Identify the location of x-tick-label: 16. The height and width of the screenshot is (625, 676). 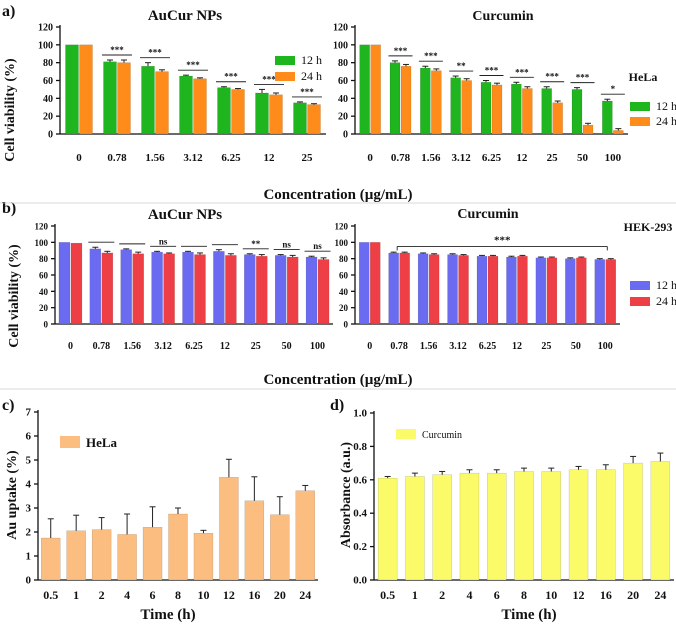
(254, 595).